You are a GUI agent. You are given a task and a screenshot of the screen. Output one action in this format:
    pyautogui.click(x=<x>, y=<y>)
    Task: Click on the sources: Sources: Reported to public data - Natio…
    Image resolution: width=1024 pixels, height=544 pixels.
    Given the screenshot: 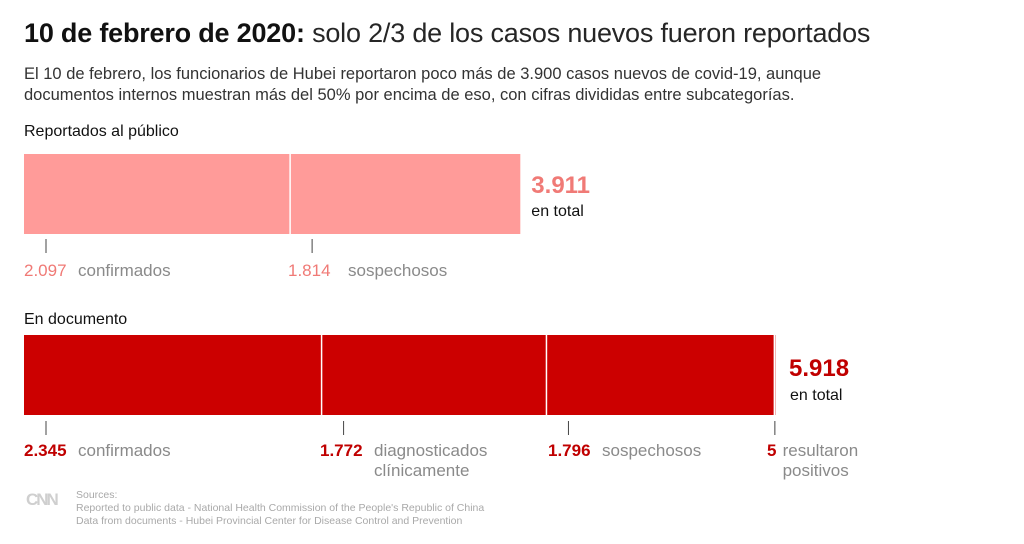 What is the action you would take?
    pyautogui.click(x=280, y=508)
    